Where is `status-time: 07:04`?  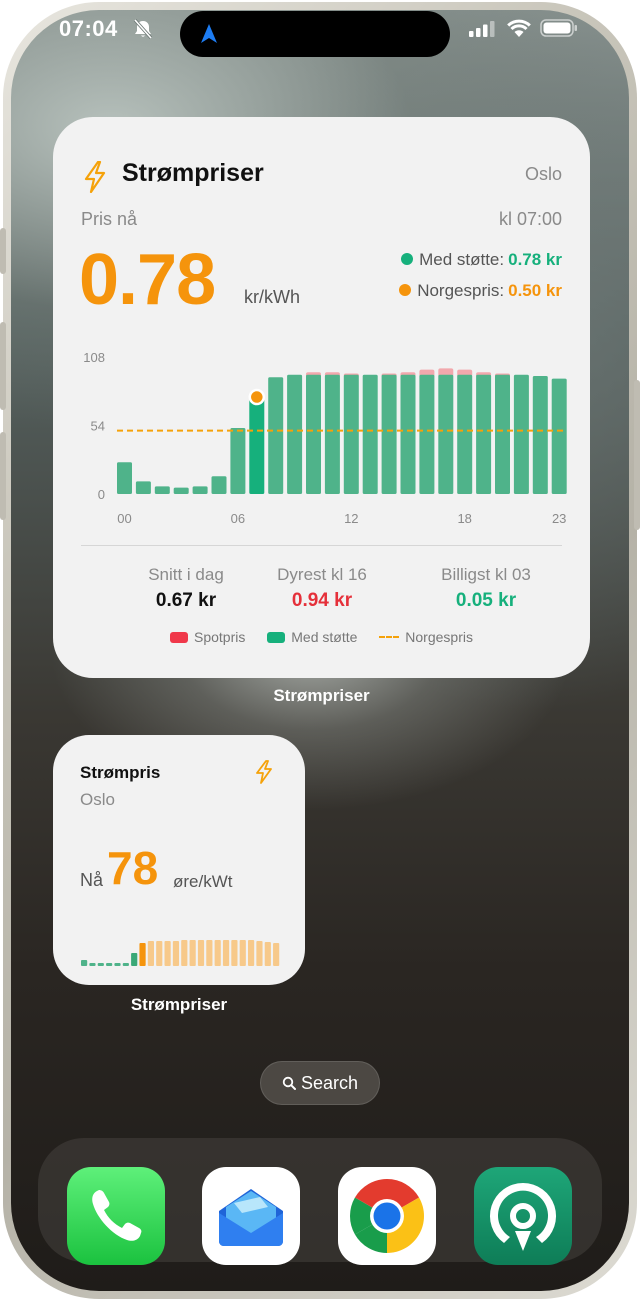
status-time: 07:04 is located at coordinates (88, 28).